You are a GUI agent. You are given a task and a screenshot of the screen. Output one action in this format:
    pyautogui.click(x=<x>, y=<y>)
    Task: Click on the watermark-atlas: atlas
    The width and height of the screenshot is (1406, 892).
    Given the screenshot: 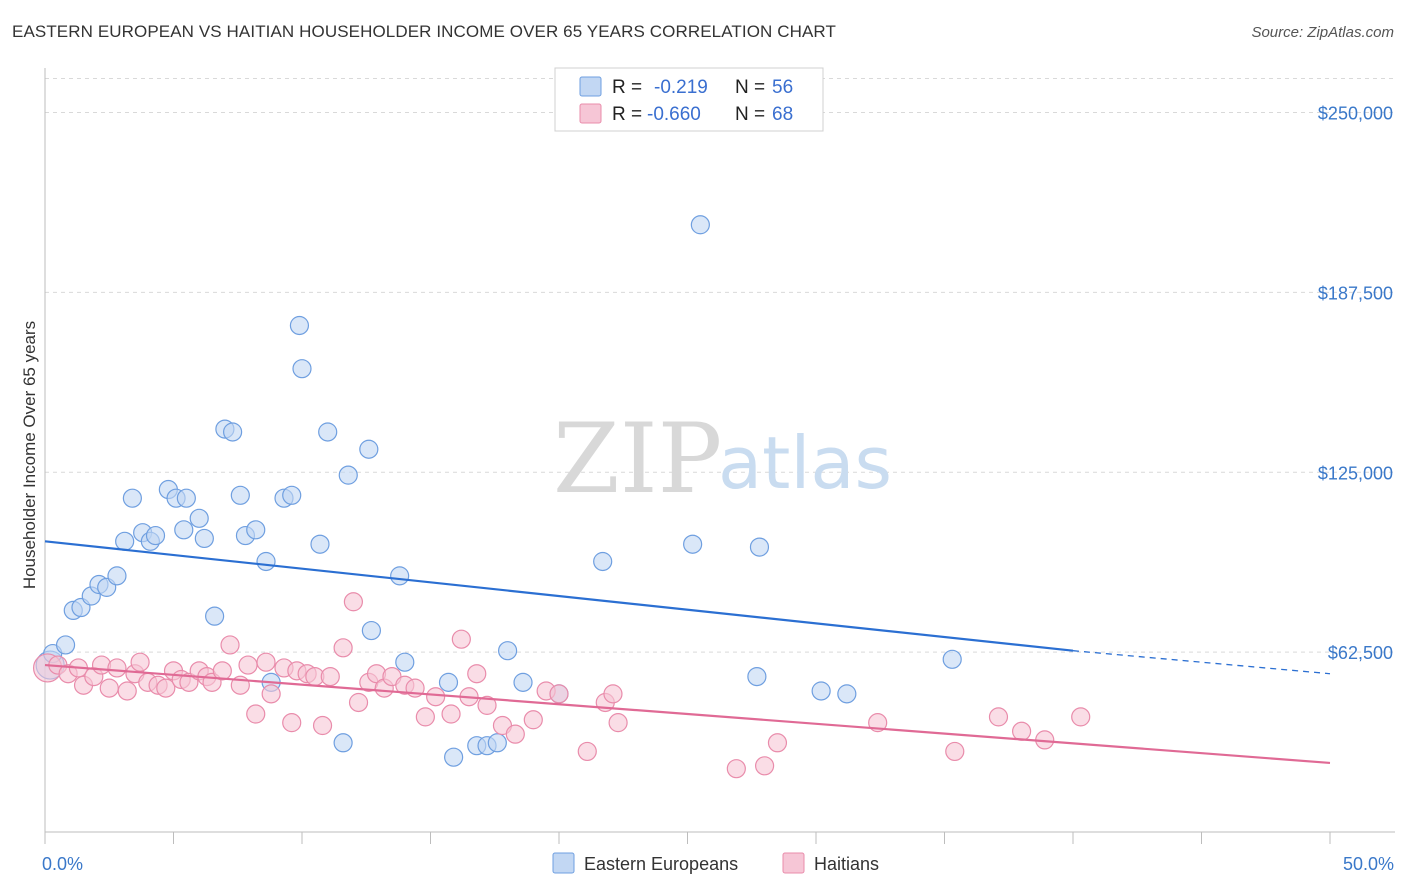 What is the action you would take?
    pyautogui.click(x=805, y=463)
    